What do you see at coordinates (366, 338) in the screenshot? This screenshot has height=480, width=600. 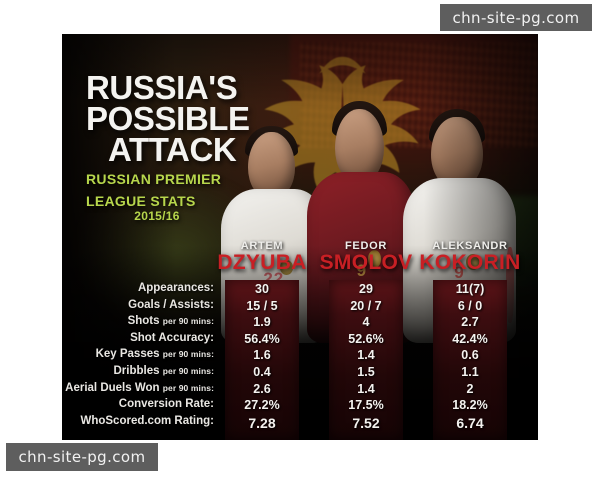 I see `stats-cell: 52.6%` at bounding box center [366, 338].